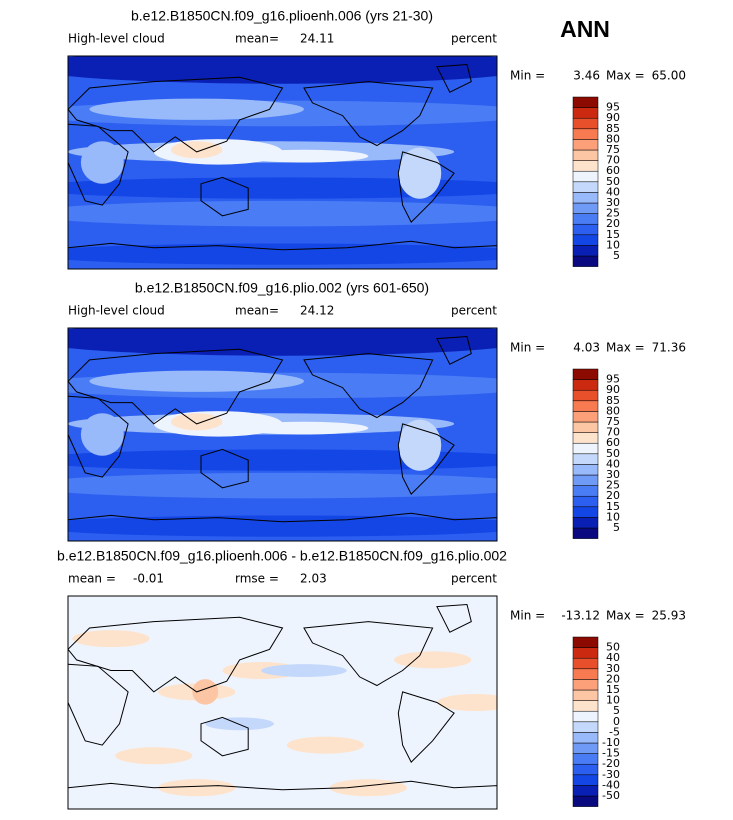 Image resolution: width=733 pixels, height=820 pixels. What do you see at coordinates (317, 39) in the screenshot?
I see `stat-value: 24.11` at bounding box center [317, 39].